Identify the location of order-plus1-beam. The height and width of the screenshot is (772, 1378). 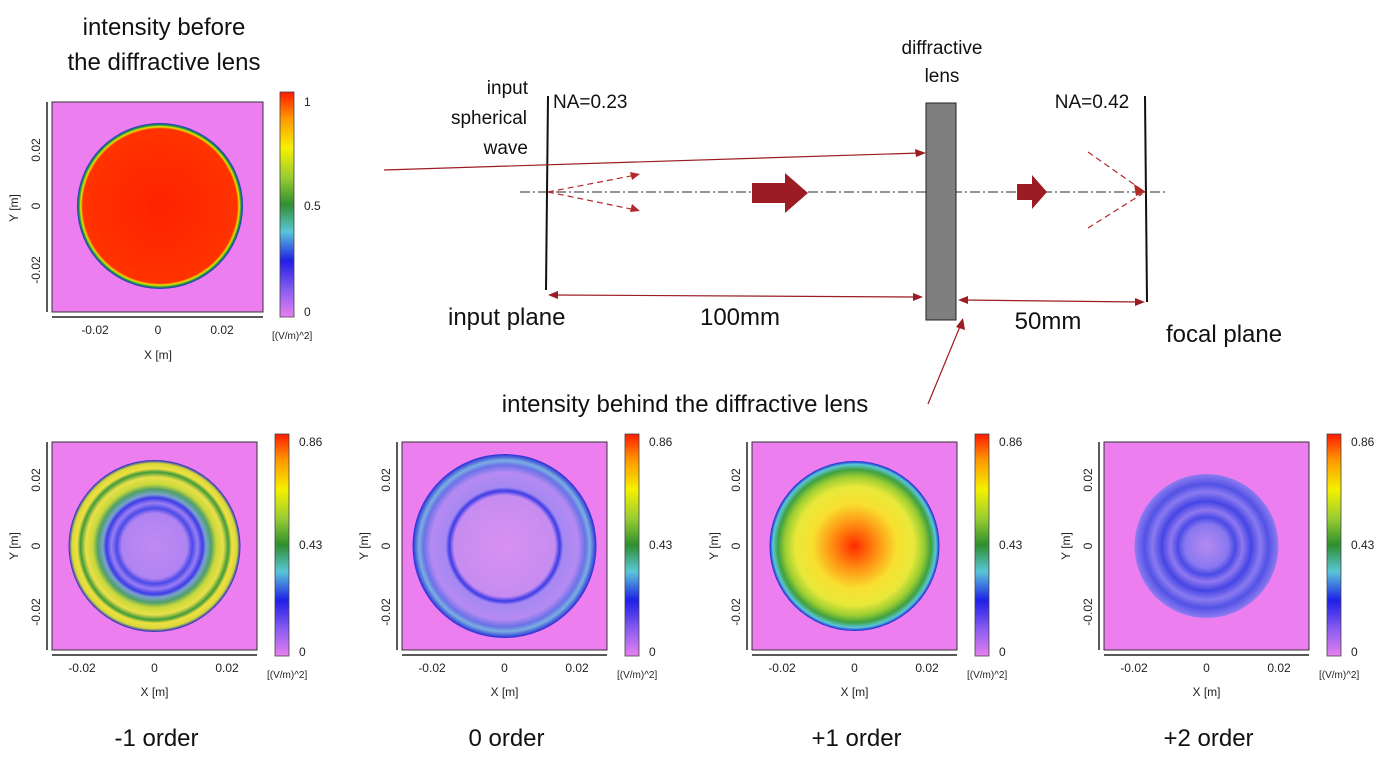
(854, 546).